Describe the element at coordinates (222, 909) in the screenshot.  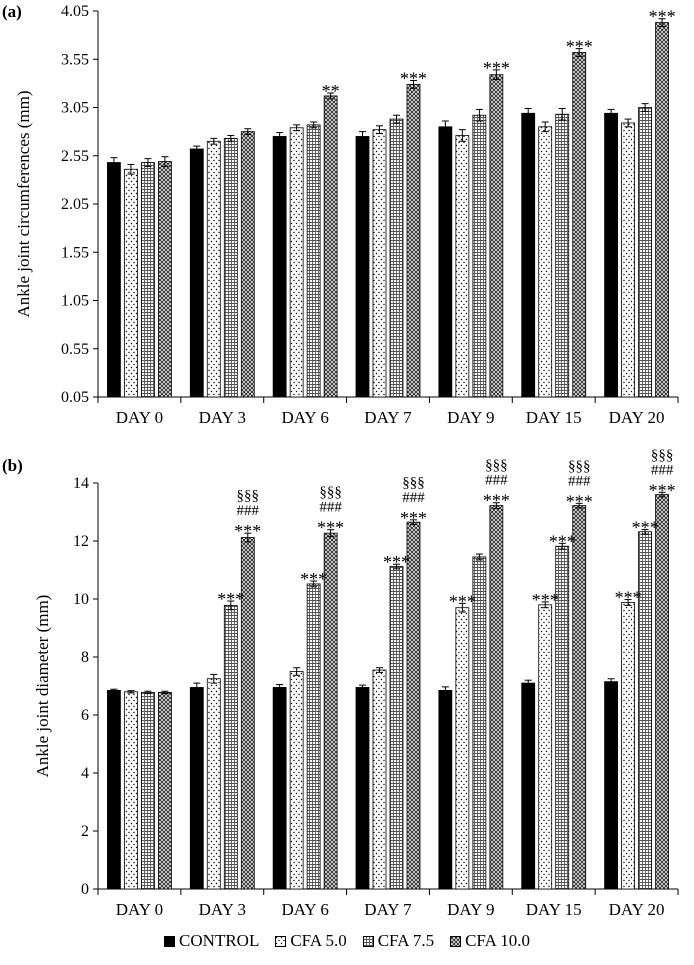
I see `x-tick-label-b: DAY 3` at that location.